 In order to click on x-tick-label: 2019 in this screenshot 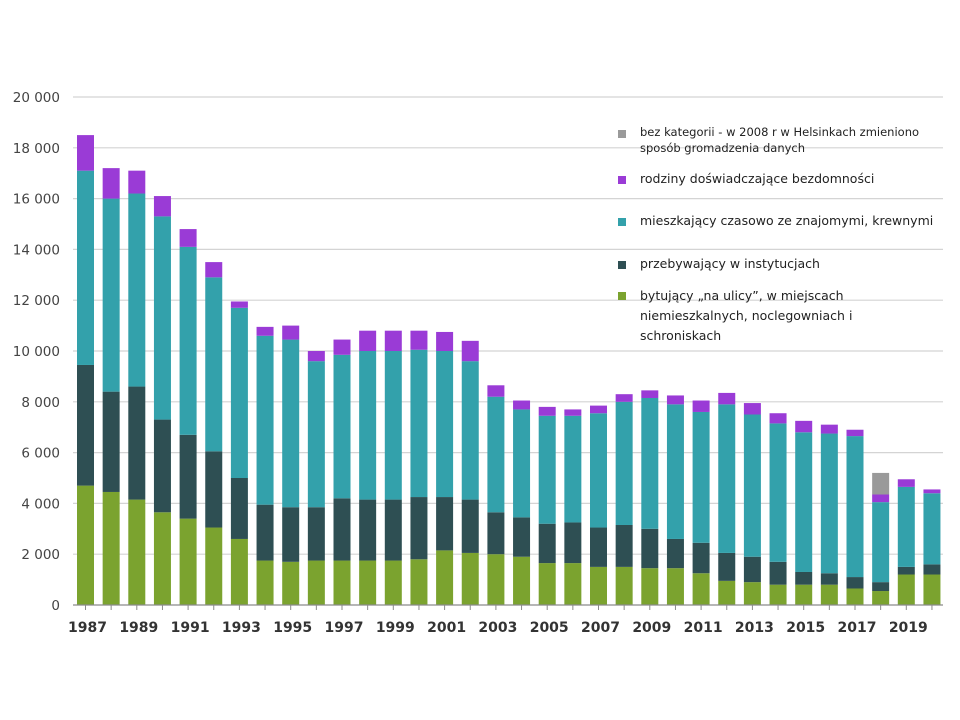, I will do `click(908, 628)`.